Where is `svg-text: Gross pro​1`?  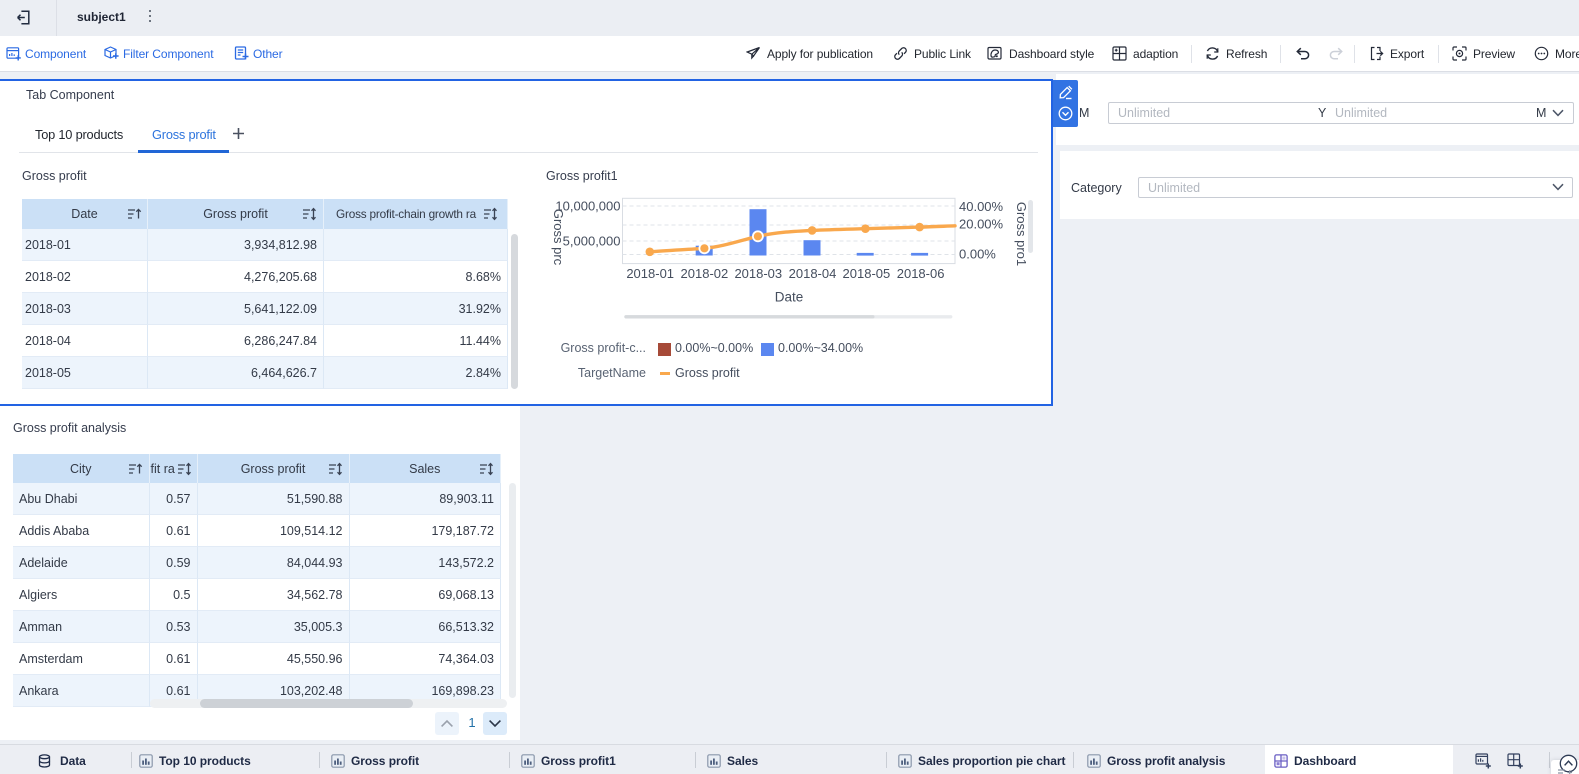
svg-text: Gross pro​1 is located at coordinates (1021, 234).